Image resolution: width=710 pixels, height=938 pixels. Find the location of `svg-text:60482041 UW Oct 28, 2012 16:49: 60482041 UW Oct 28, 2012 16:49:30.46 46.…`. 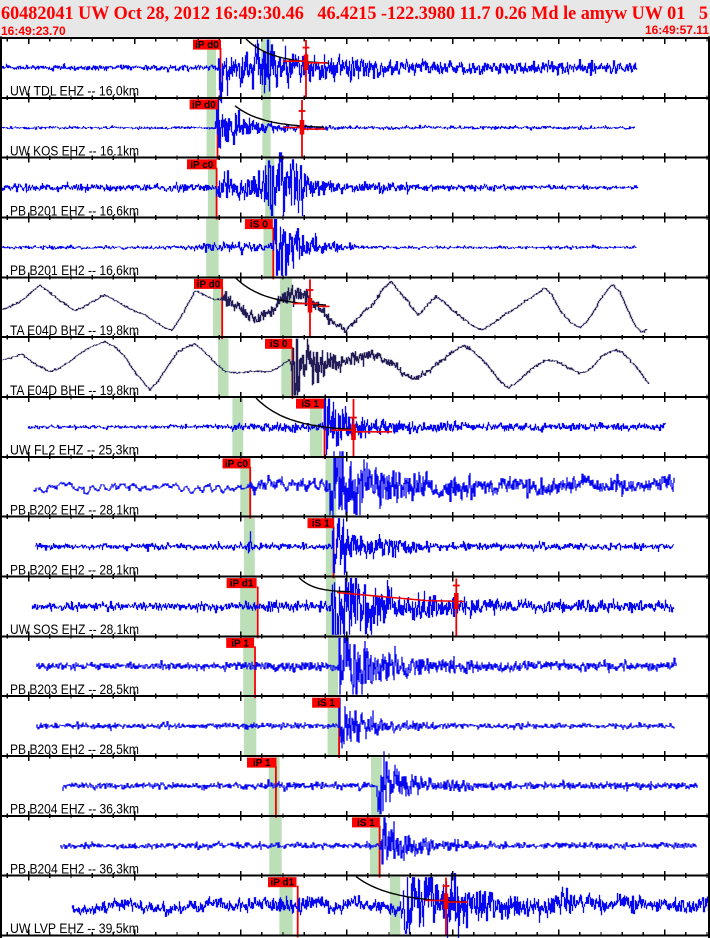

svg-text:60482041 UW Oct 28, 2012 16:49: 60482041 UW Oct 28, 2012 16:49:30.46 46.… is located at coordinates (354, 13).